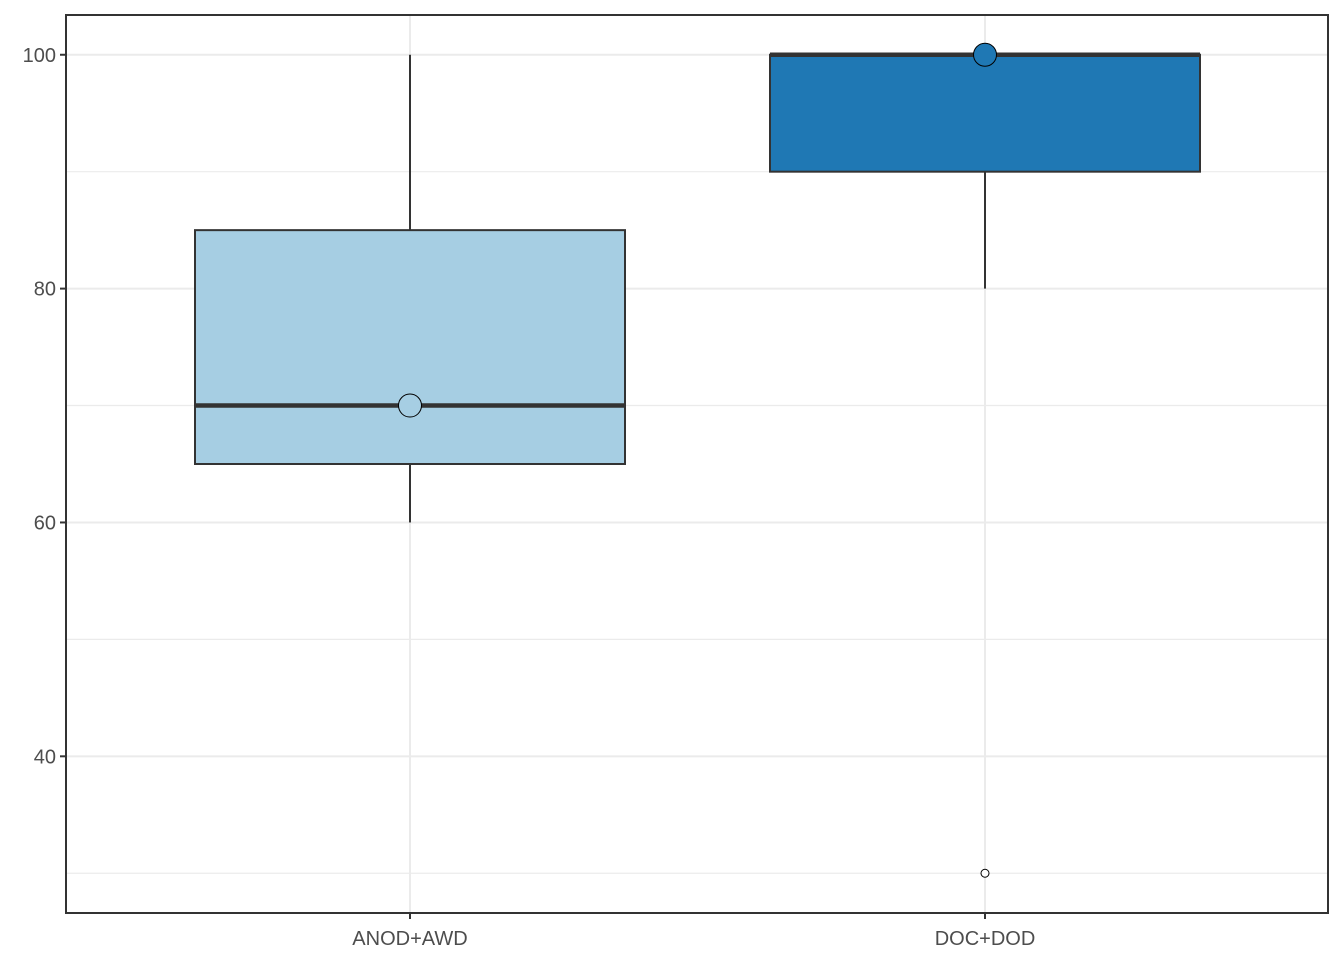  Describe the element at coordinates (45, 523) in the screenshot. I see `y-tick-label: 60` at that location.